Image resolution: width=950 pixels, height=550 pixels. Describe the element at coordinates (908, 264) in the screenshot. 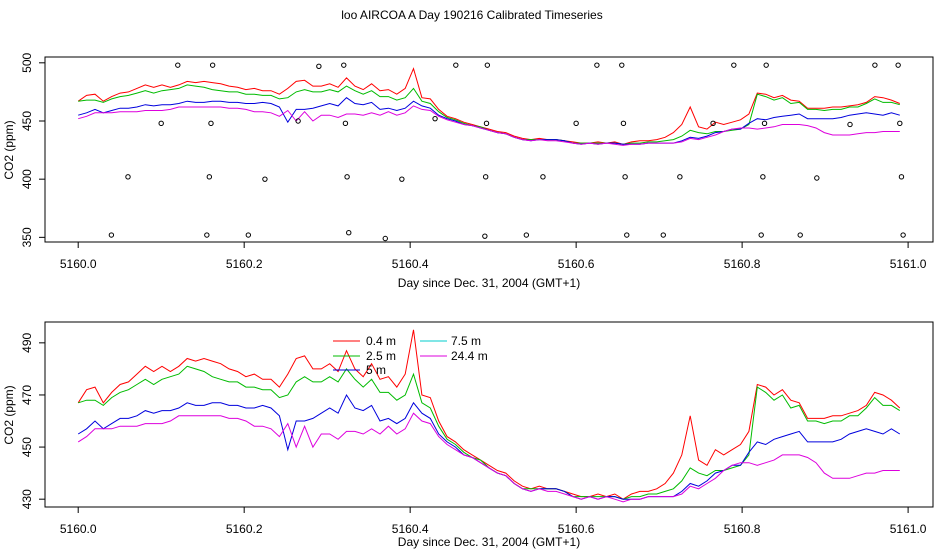

I see `top-x-tick-label: 5161.0` at that location.